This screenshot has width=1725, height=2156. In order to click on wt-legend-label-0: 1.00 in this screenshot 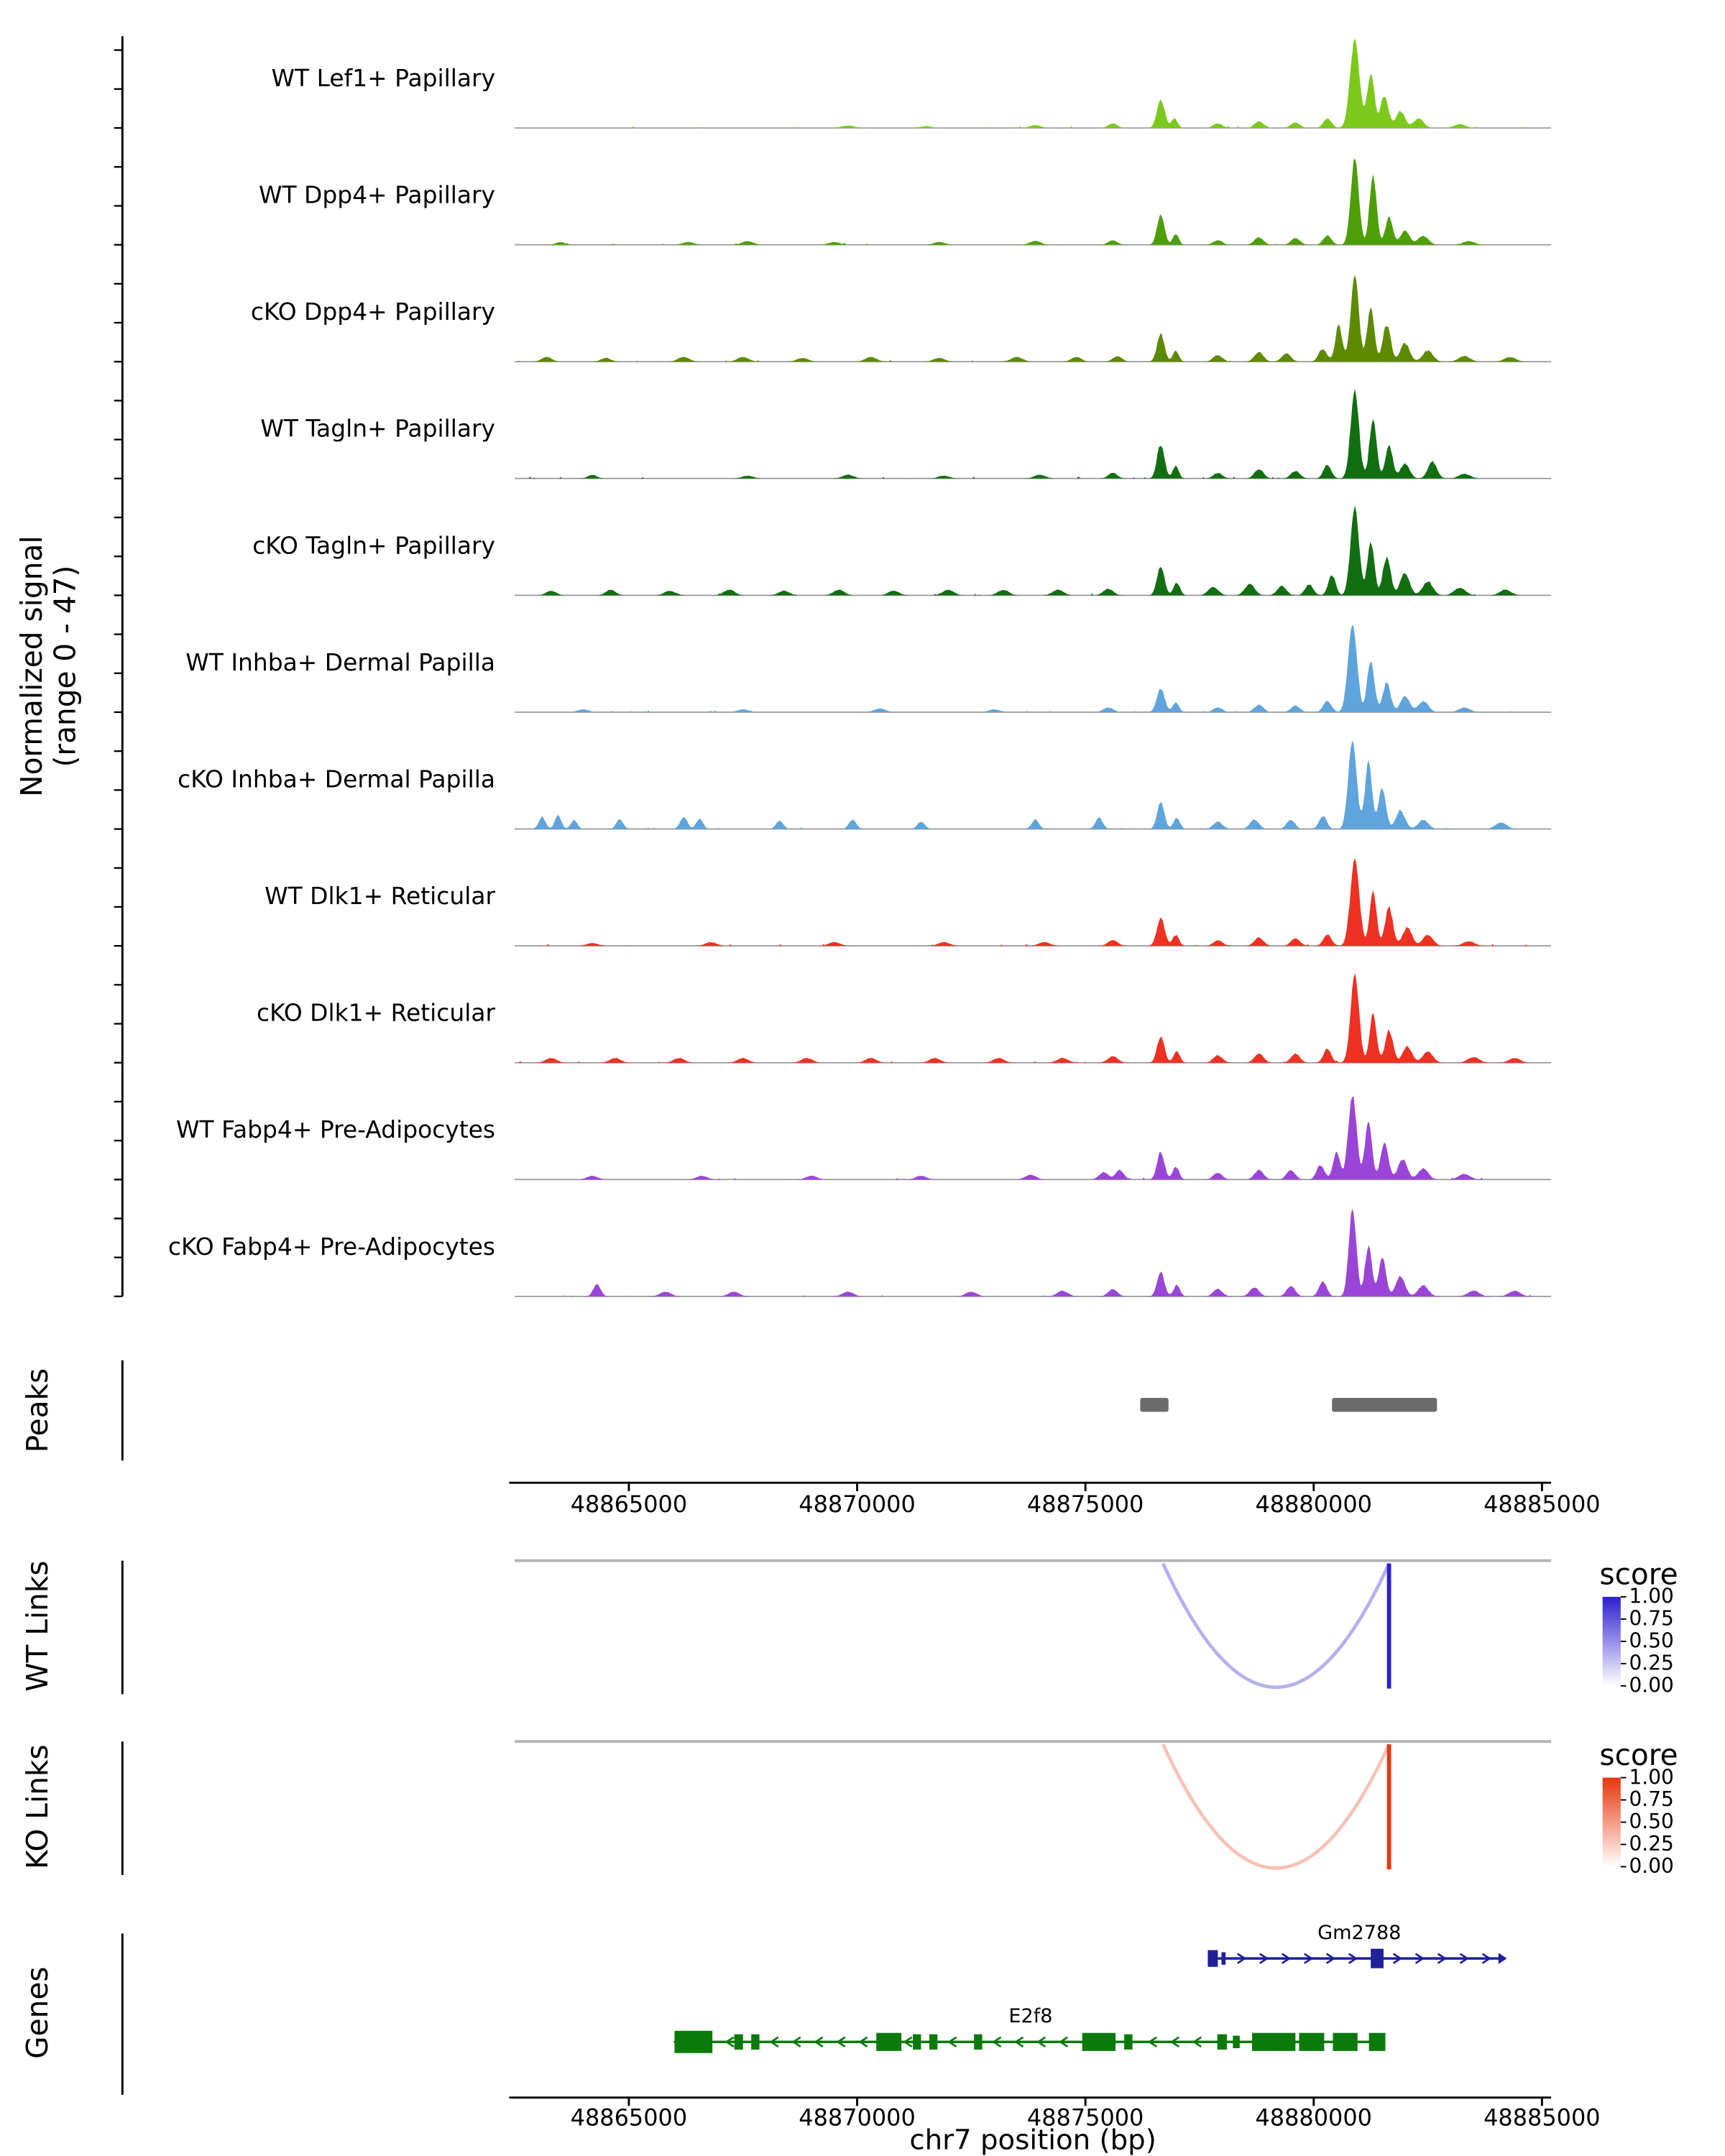, I will do `click(1651, 1597)`.